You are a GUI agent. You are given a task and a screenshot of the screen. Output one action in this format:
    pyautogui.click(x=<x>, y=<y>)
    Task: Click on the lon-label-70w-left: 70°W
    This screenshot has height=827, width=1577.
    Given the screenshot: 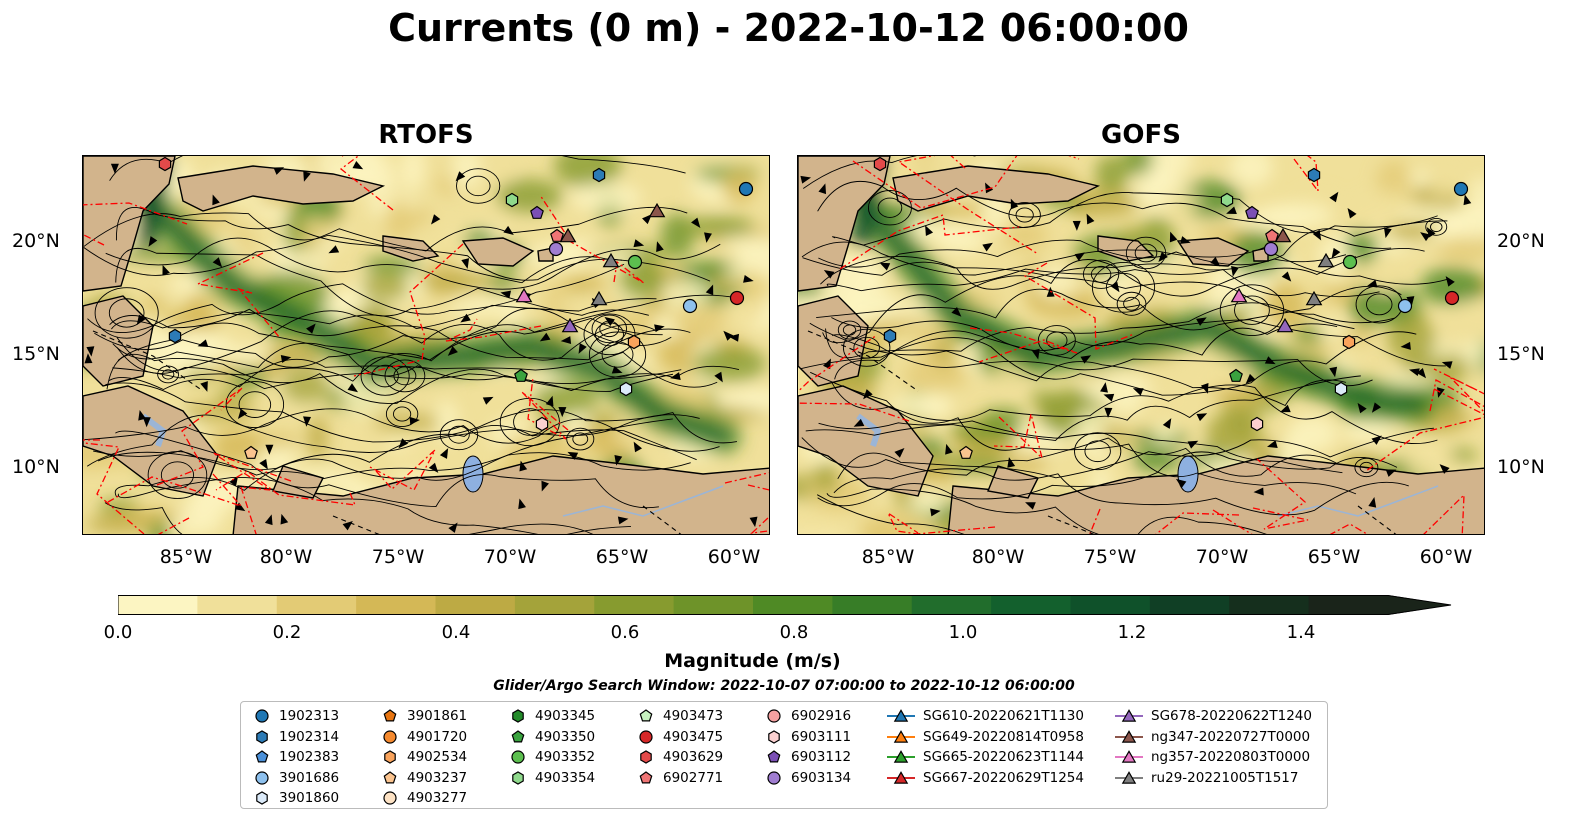 What is the action you would take?
    pyautogui.click(x=510, y=557)
    